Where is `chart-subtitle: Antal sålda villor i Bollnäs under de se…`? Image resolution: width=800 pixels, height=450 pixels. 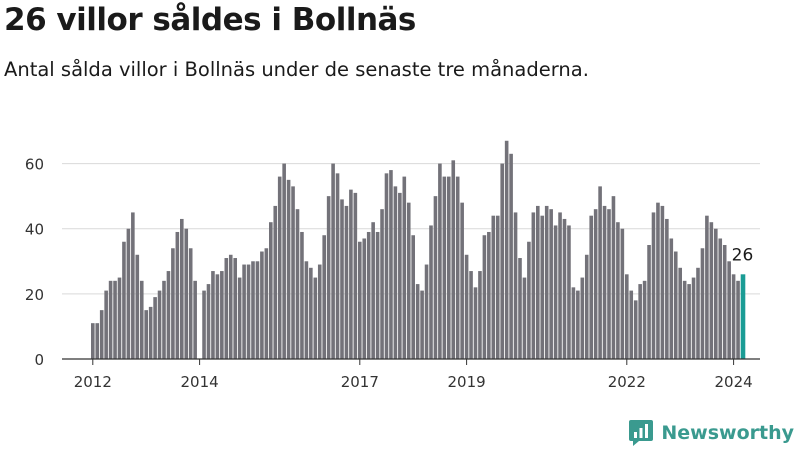
chart-subtitle: Antal sålda villor i Bollnäs under de se… is located at coordinates (296, 69).